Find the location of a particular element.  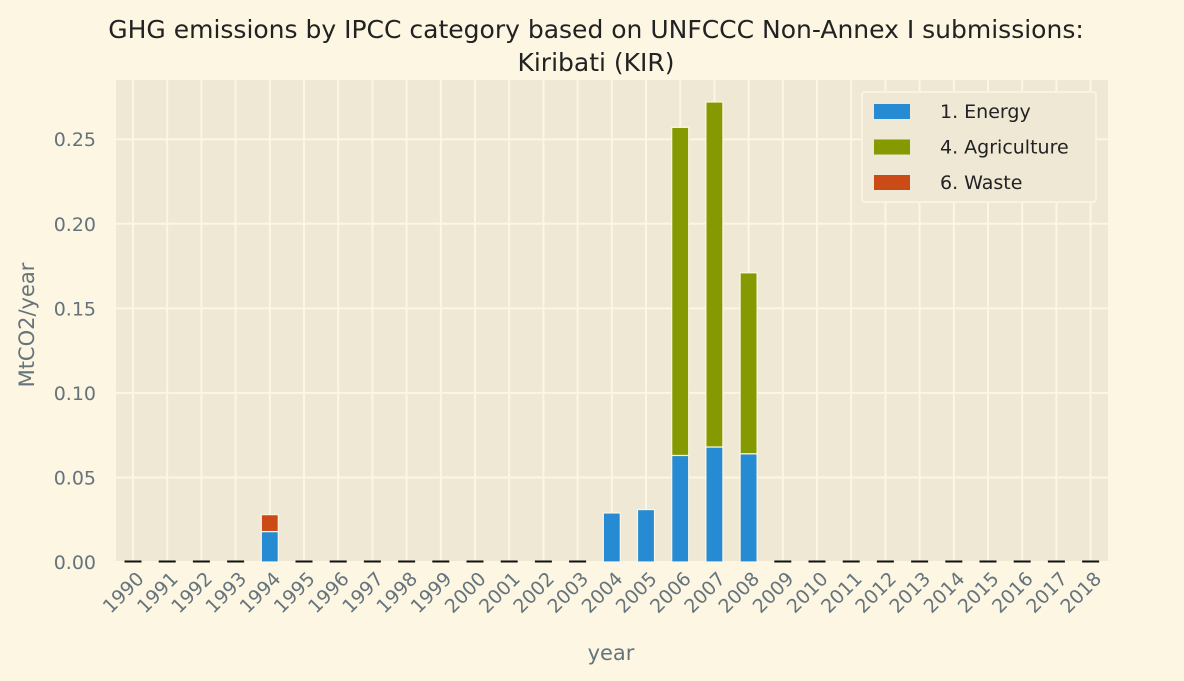

bar-1-energy-2008 is located at coordinates (748, 508).